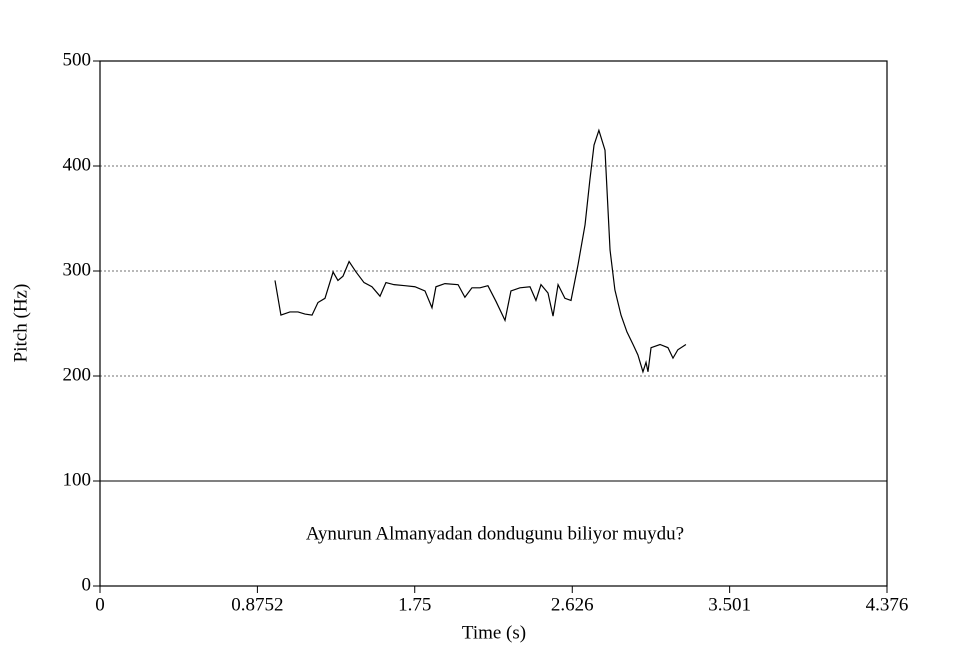 The image size is (971, 652). What do you see at coordinates (77, 59) in the screenshot?
I see `y-tick-label: 500` at bounding box center [77, 59].